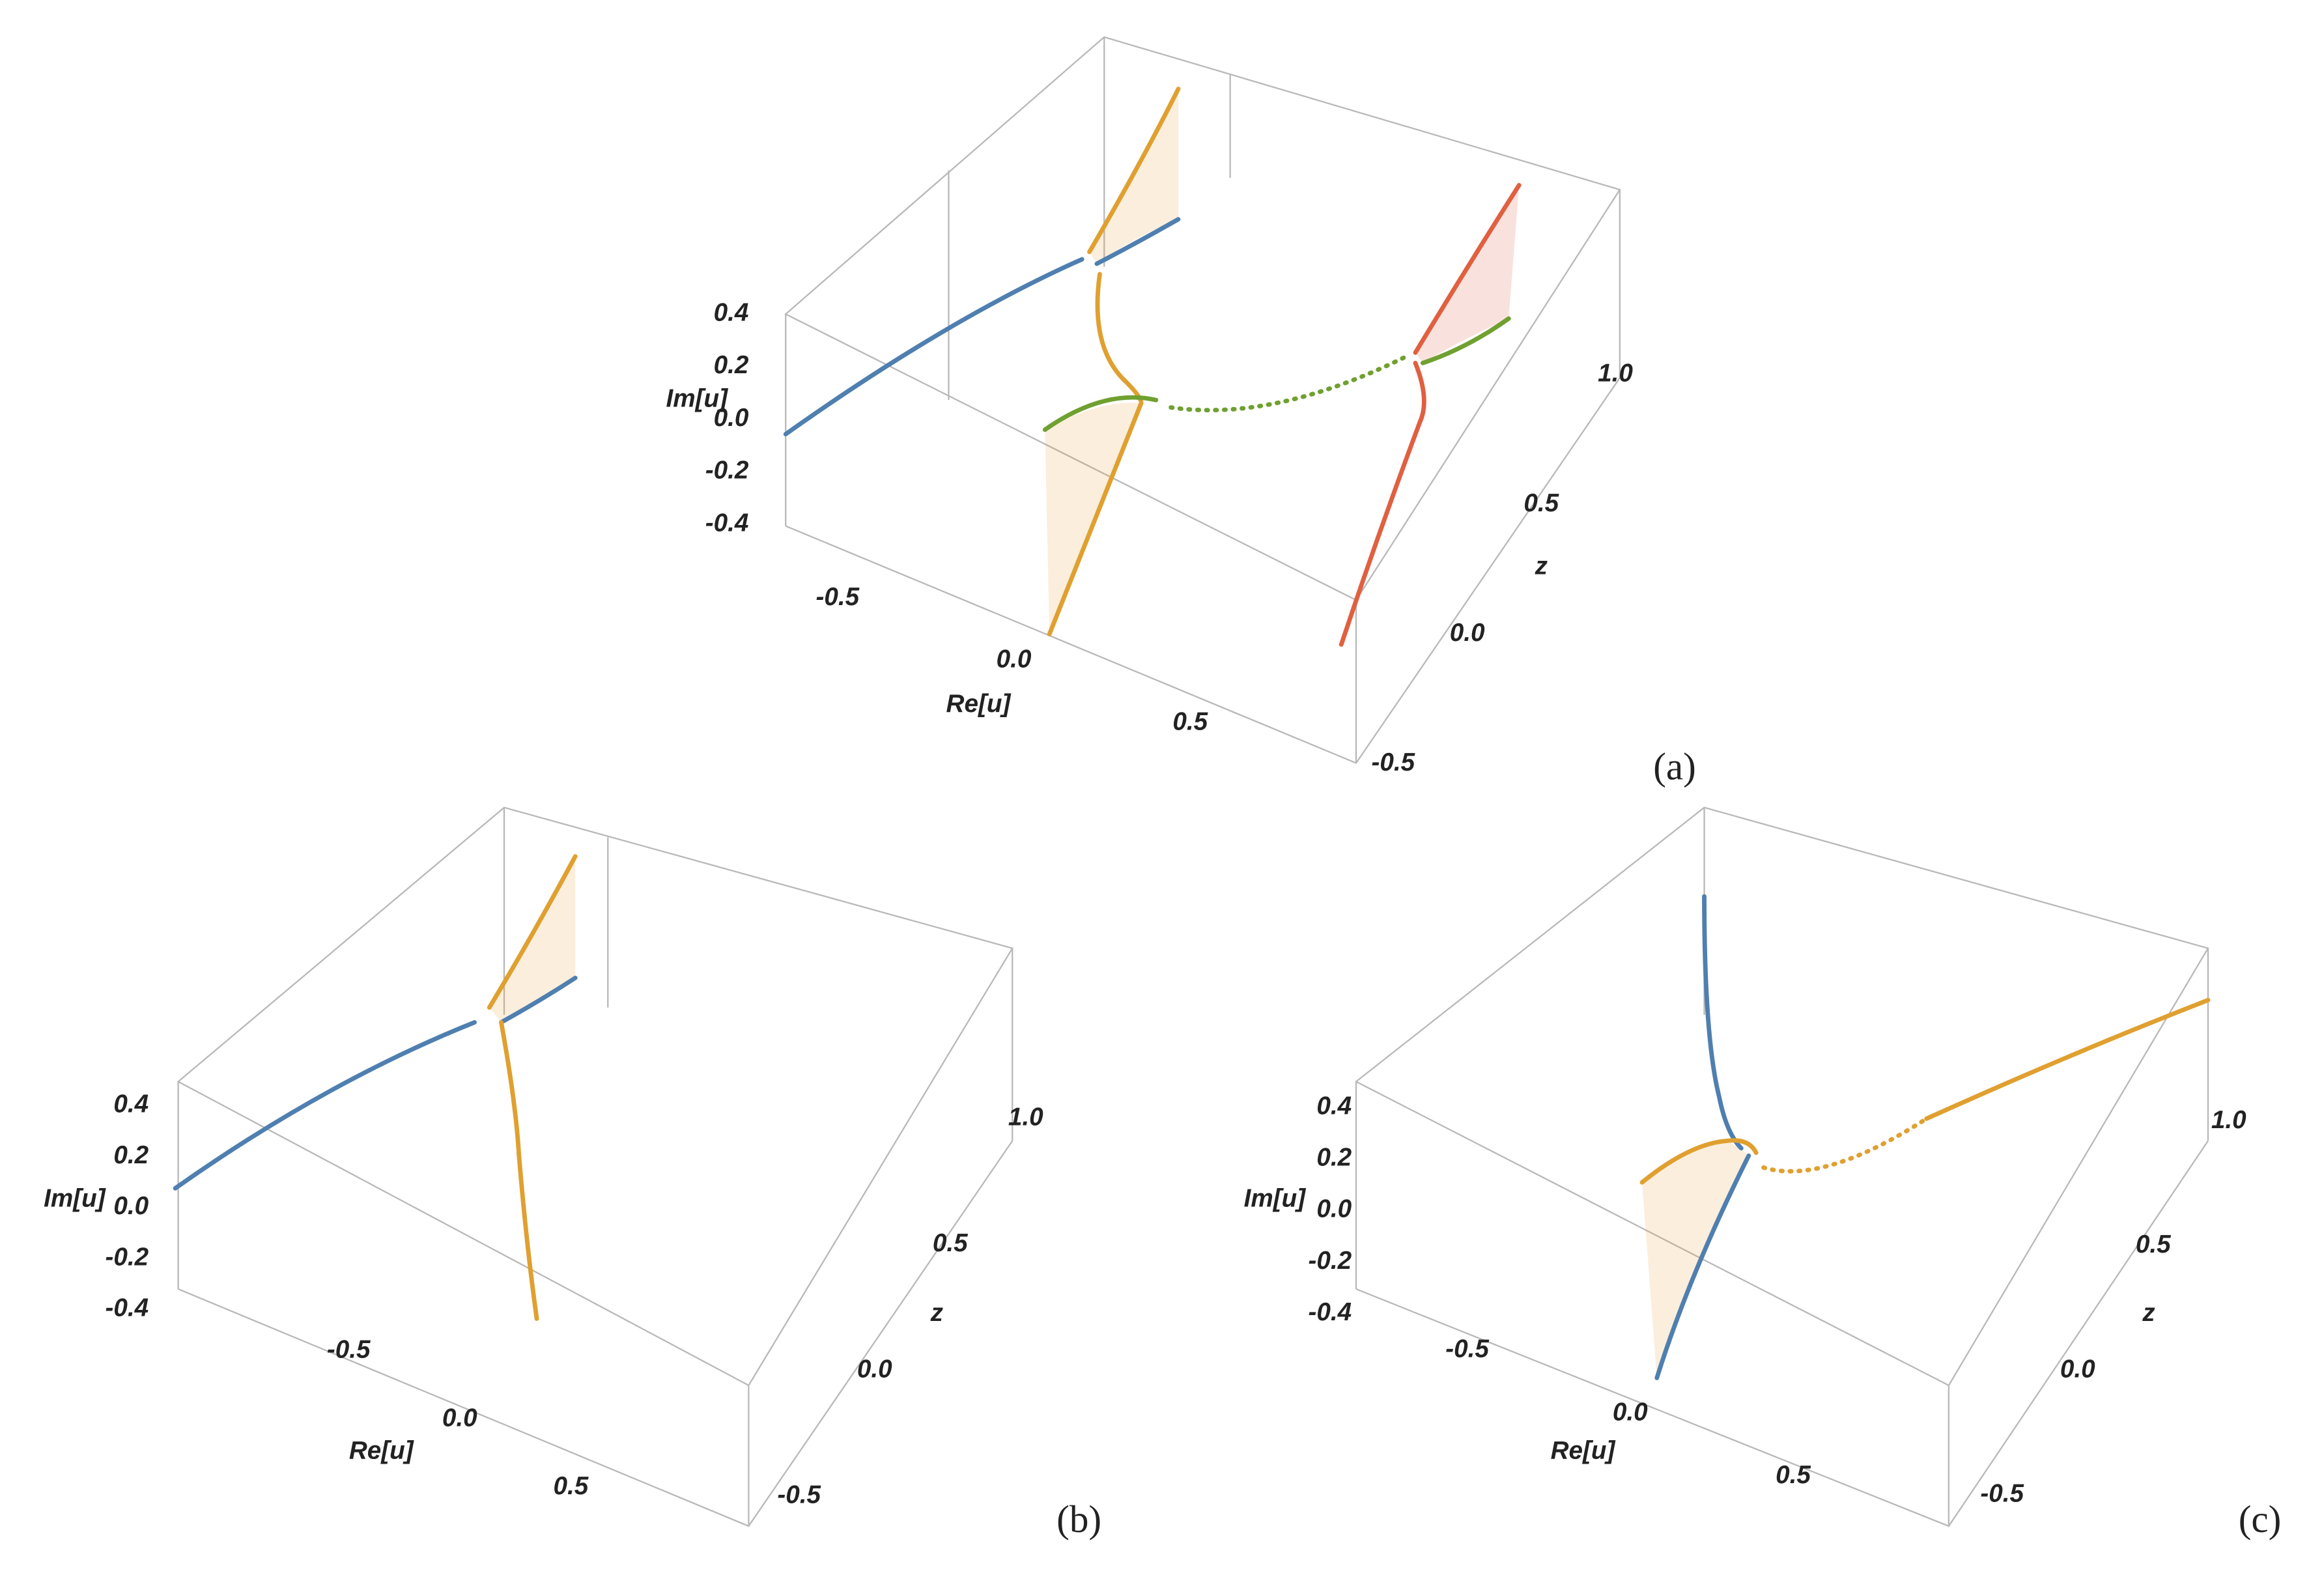 The height and width of the screenshot is (1575, 2324). I want to click on panel-c-curves, so click(1925, 1137).